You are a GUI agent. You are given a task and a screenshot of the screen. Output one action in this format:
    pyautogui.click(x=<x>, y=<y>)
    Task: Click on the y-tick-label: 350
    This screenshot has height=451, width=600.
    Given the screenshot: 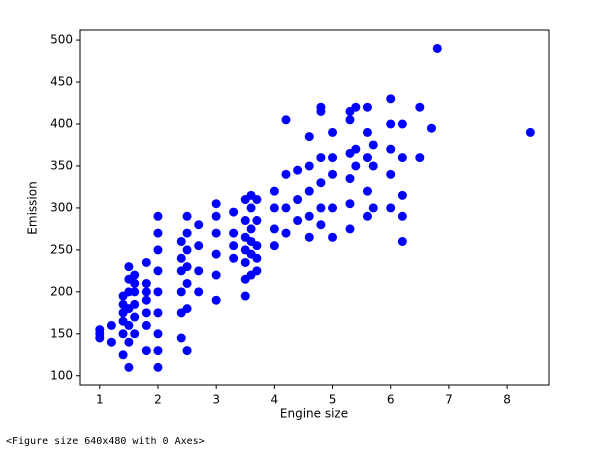 What is the action you would take?
    pyautogui.click(x=61, y=165)
    